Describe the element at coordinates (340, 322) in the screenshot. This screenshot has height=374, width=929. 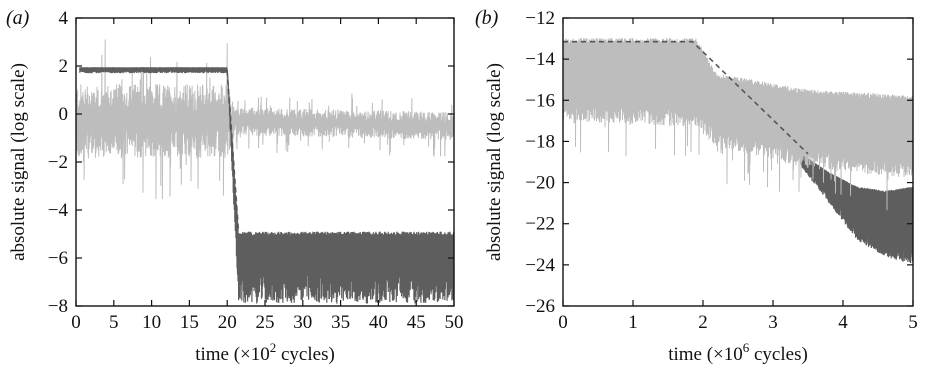
I see `x-tick-label-a-7: 35` at that location.